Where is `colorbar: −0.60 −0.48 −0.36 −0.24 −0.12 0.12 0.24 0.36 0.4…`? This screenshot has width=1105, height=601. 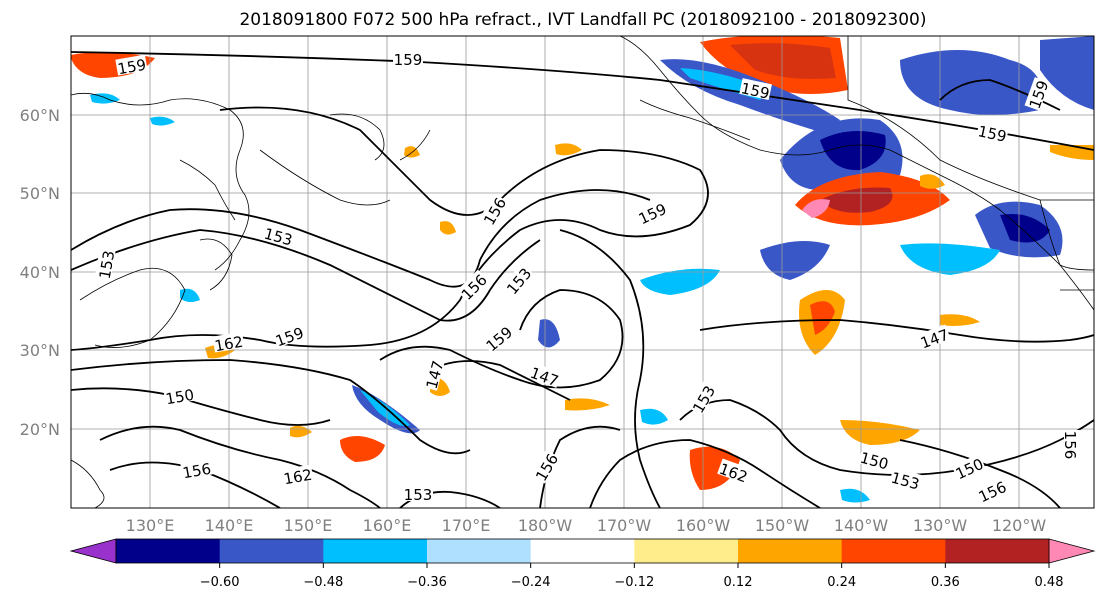
colorbar: −0.60 −0.48 −0.36 −0.24 −0.12 0.12 0.24 0.36 0.4… is located at coordinates (582, 564).